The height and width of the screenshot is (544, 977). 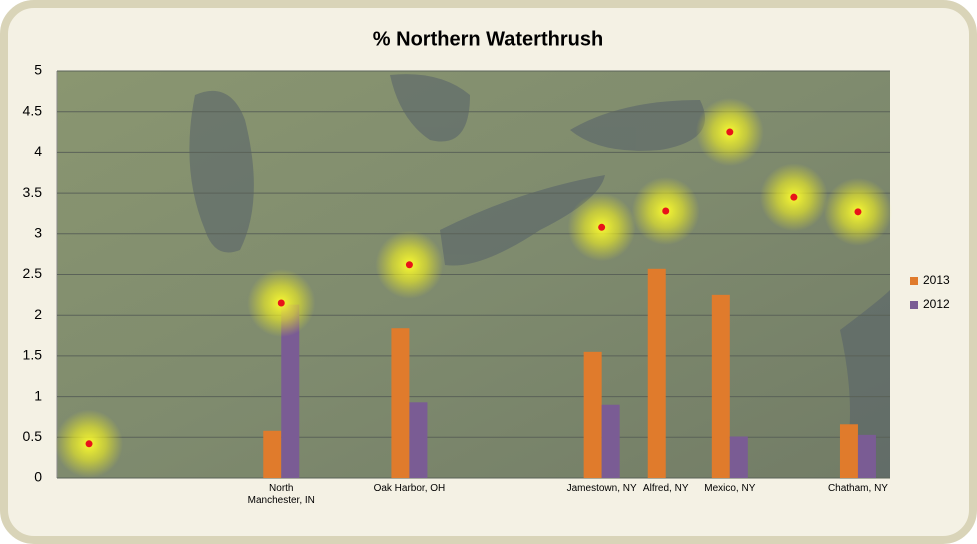 I want to click on y-tick-label: 3, so click(x=38, y=233).